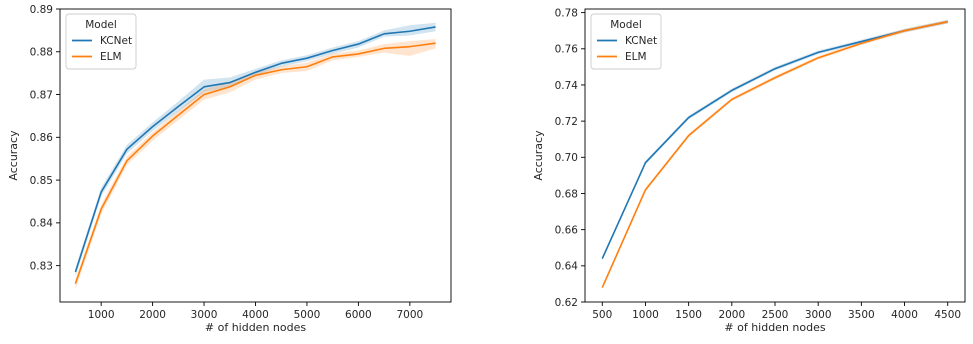 The image size is (973, 344). Describe the element at coordinates (409, 315) in the screenshot. I see `x-tick-label: 7000` at that location.